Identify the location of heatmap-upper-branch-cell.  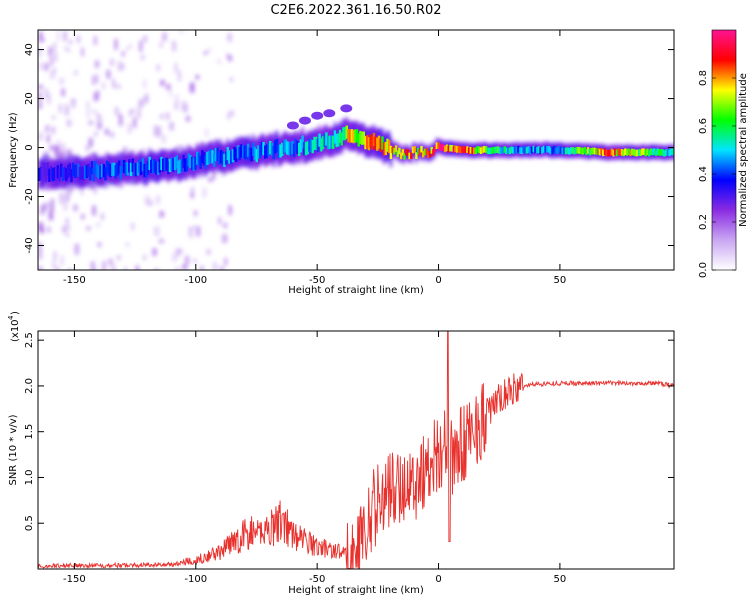
(346, 108).